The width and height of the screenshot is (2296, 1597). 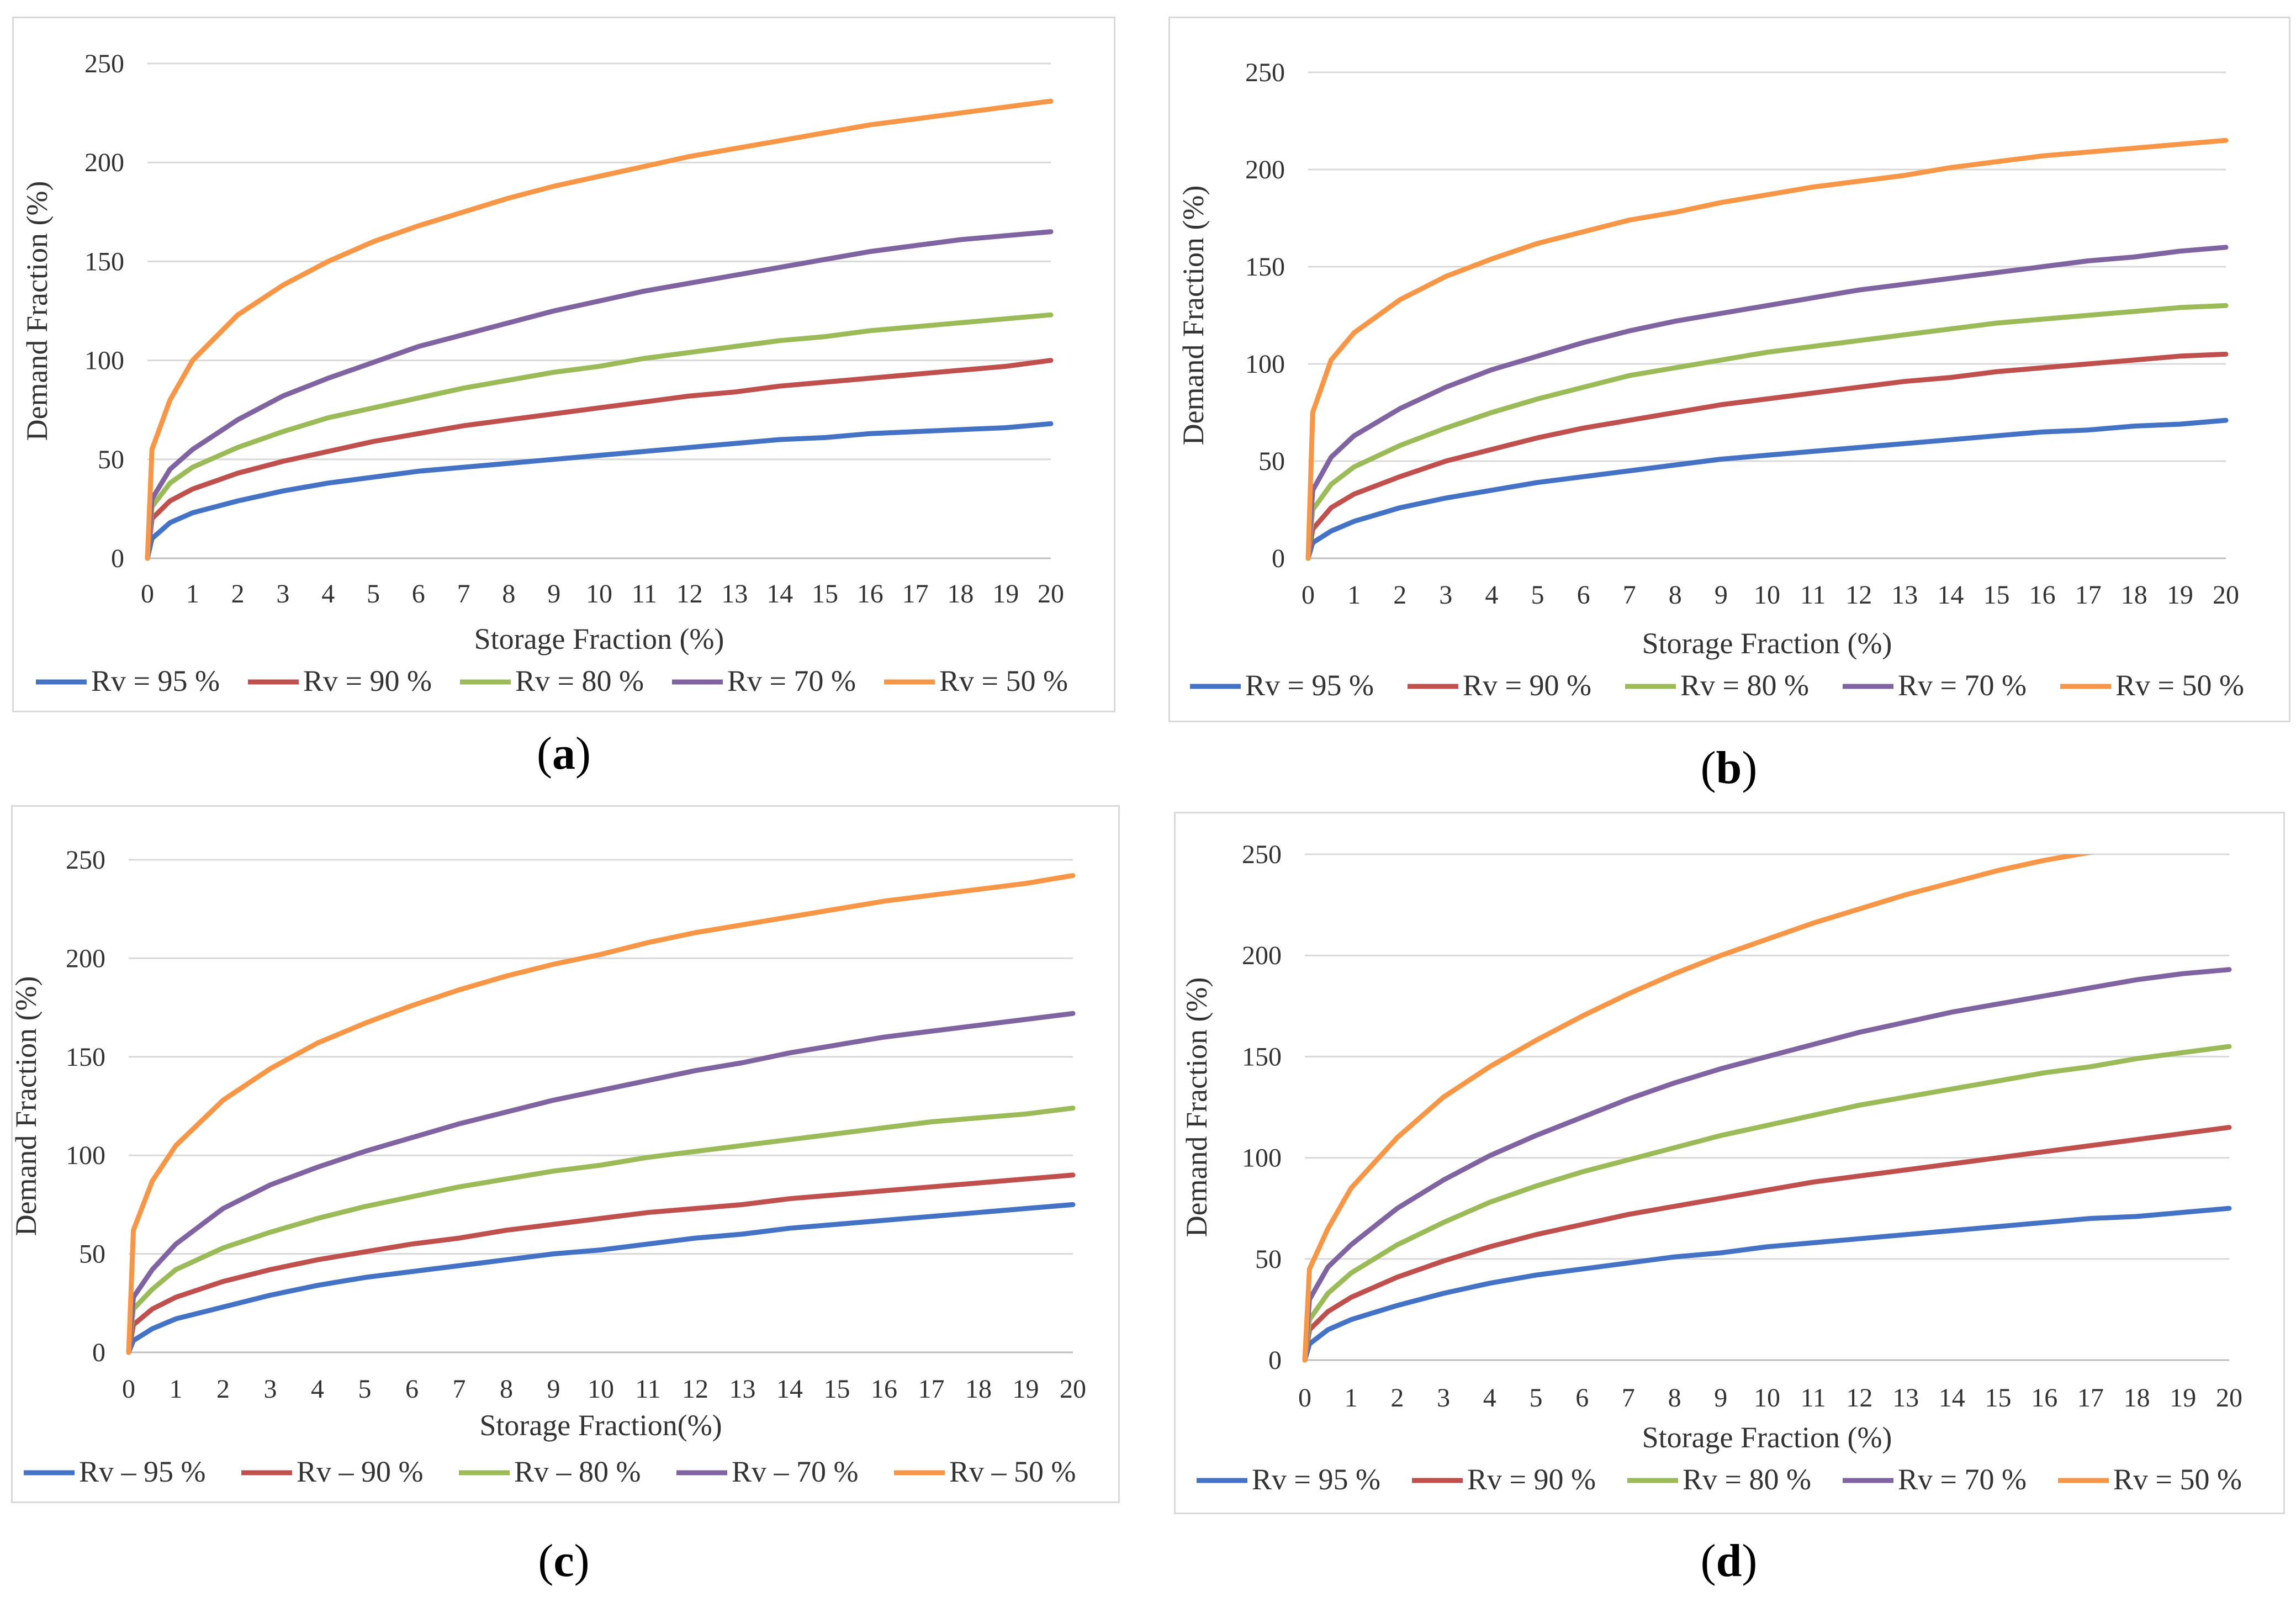 I want to click on x-tick-a-12: 12, so click(x=689, y=594).